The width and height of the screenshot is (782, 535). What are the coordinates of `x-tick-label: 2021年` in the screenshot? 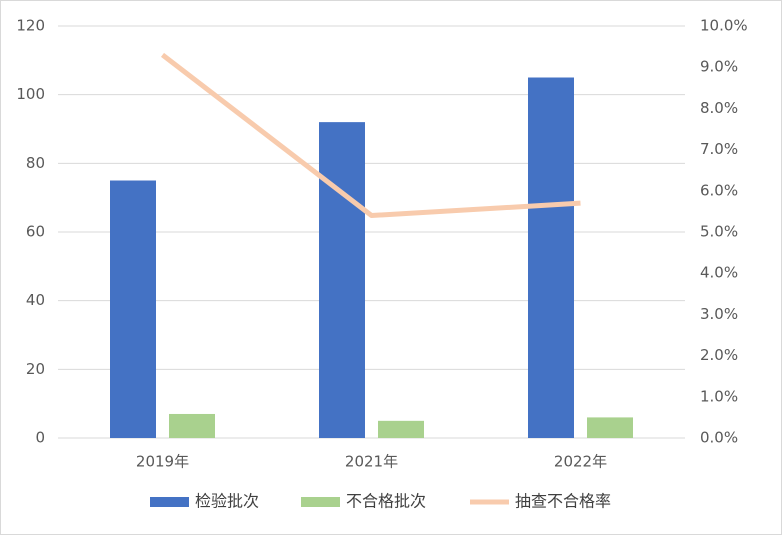 It's located at (371, 462).